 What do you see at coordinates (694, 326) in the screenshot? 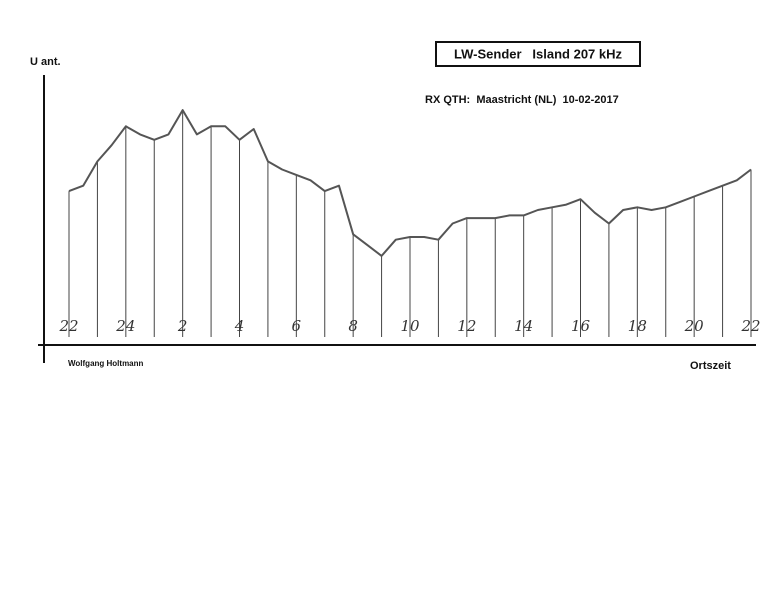
I see `x-tick-label: 20` at bounding box center [694, 326].